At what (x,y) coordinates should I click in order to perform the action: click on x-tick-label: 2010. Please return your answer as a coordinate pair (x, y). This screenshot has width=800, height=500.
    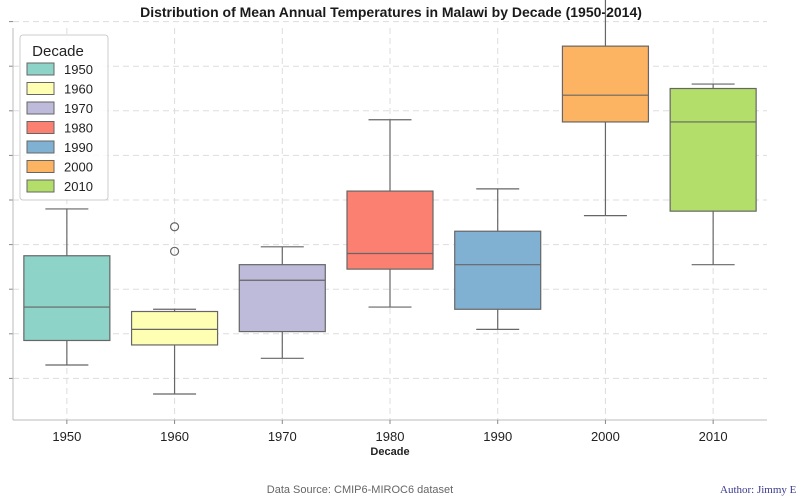
    Looking at the image, I should click on (713, 436).